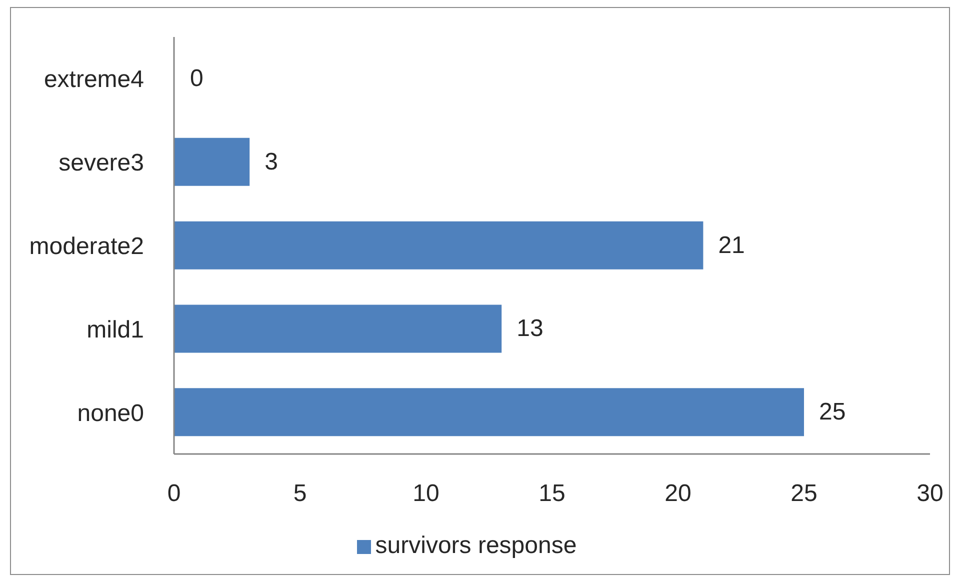  Describe the element at coordinates (552, 494) in the screenshot. I see `x-tick-label: 15` at that location.